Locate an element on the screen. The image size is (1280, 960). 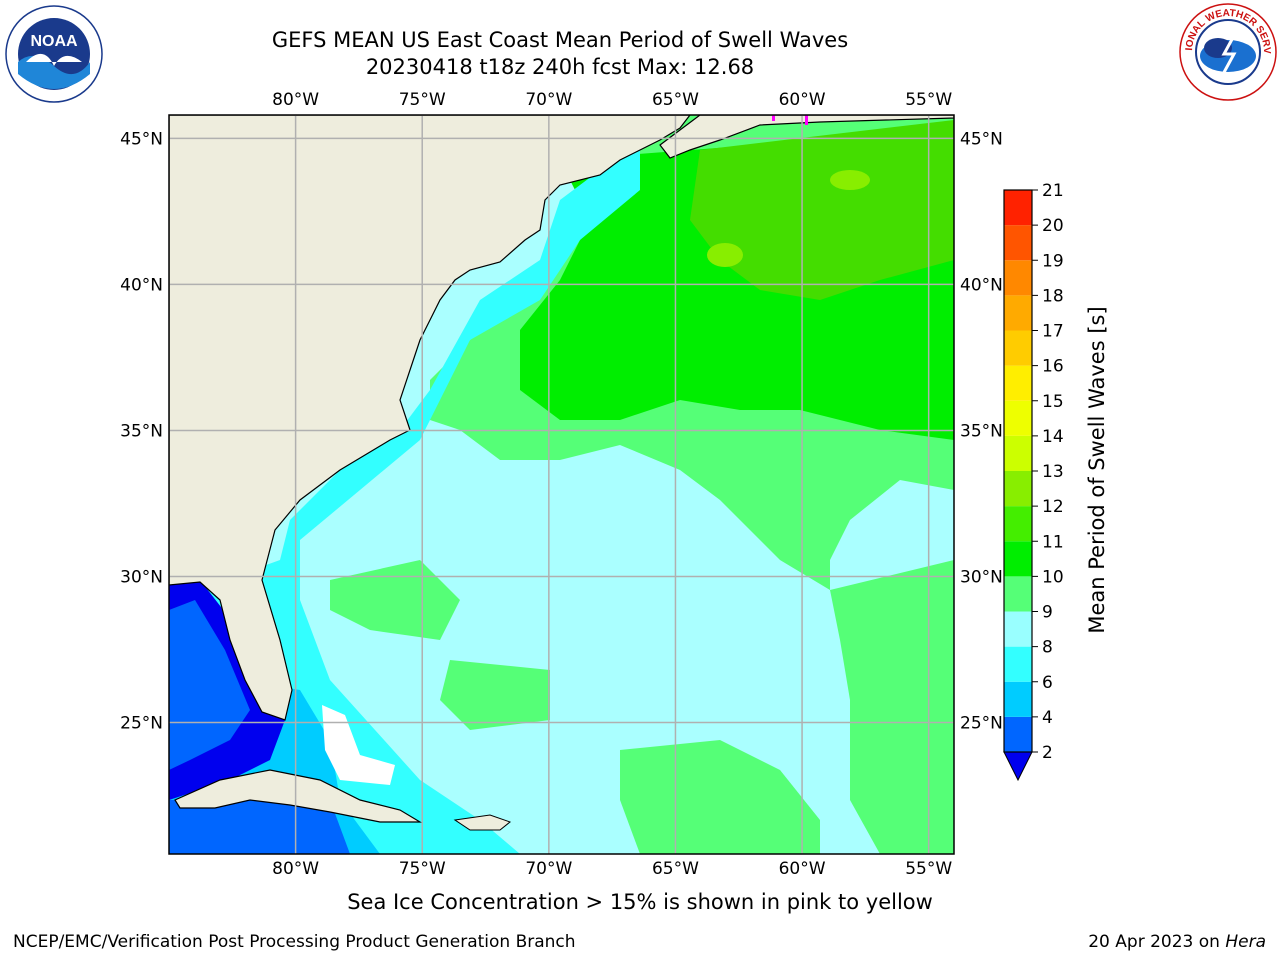
chart-subtitle: 20230418 t18z 240h fcst Max: 12.68 is located at coordinates (560, 67).